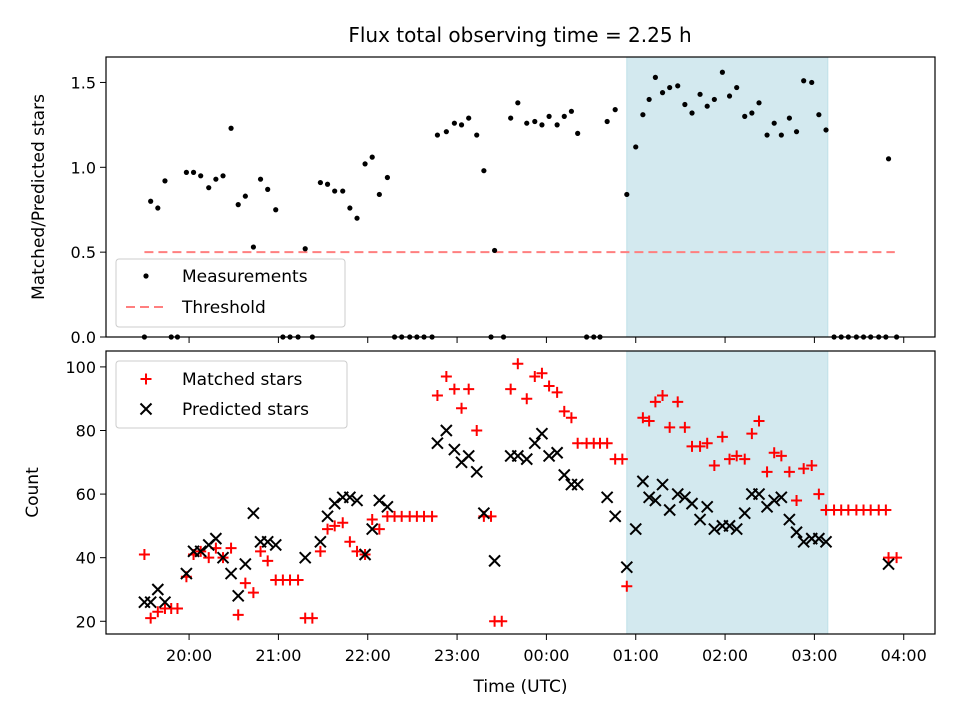  Describe the element at coordinates (83, 82) in the screenshot. I see `ratio-y-tick-label: 1.5` at that location.